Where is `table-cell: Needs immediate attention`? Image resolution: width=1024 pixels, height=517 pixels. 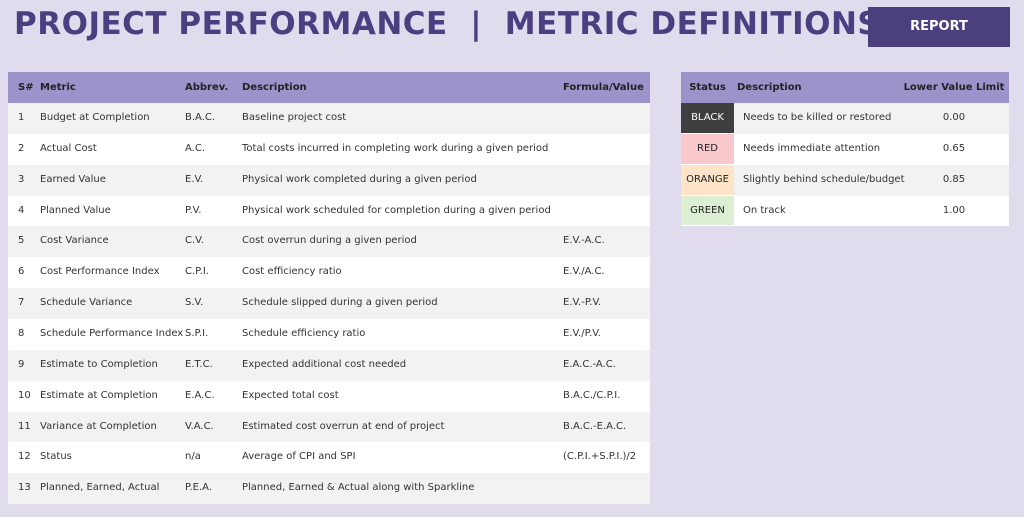 table-cell: Needs immediate attention is located at coordinates (812, 148).